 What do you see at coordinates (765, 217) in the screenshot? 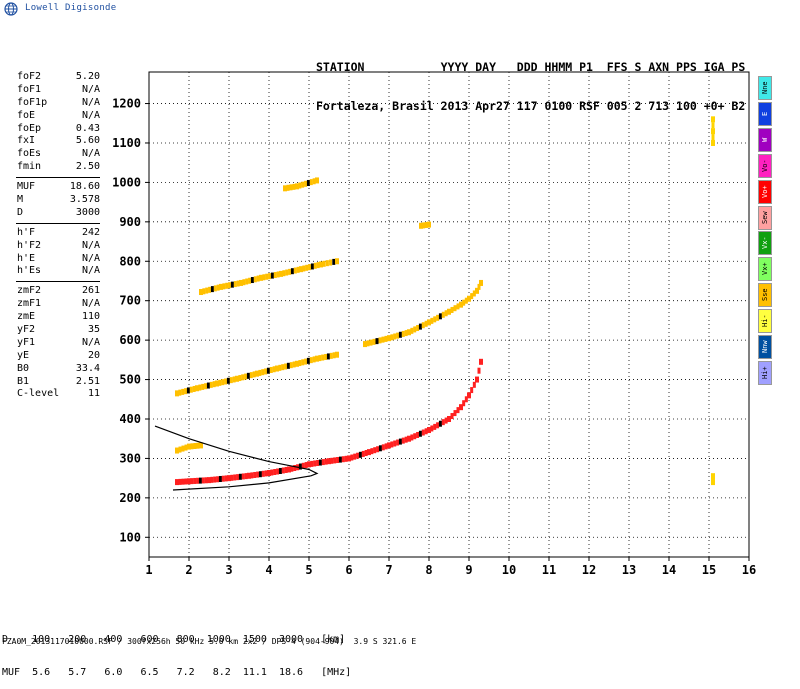
I see `mode-label: Sew` at bounding box center [765, 217].